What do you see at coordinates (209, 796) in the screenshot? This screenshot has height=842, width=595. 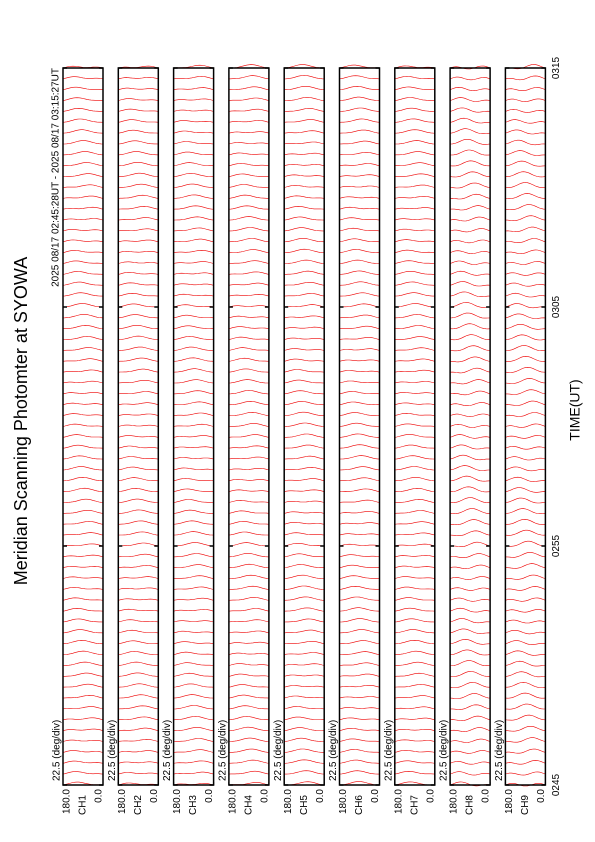 I see `y-tick-label: 0.0` at bounding box center [209, 796].